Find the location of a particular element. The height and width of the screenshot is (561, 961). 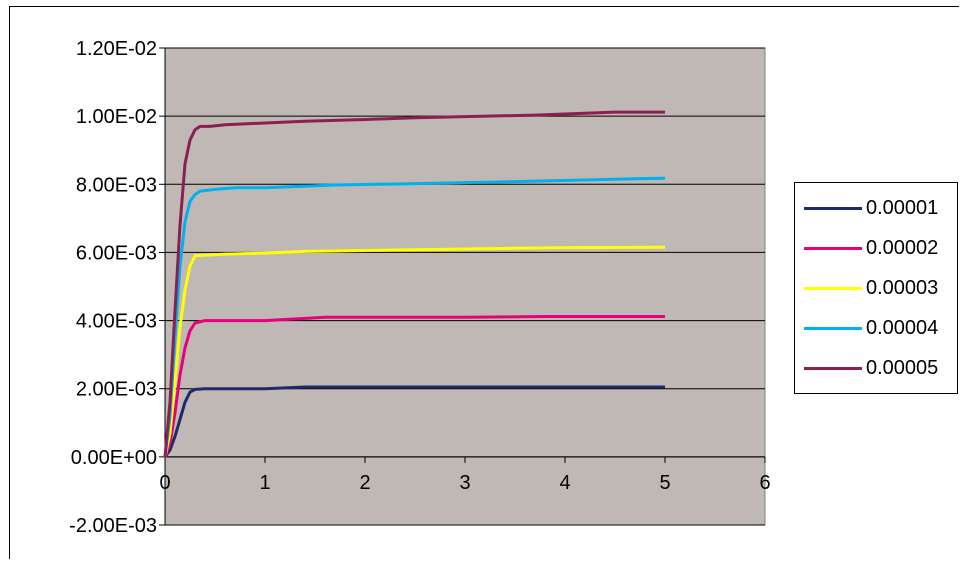

x-tick-label: 2 is located at coordinates (364, 483).